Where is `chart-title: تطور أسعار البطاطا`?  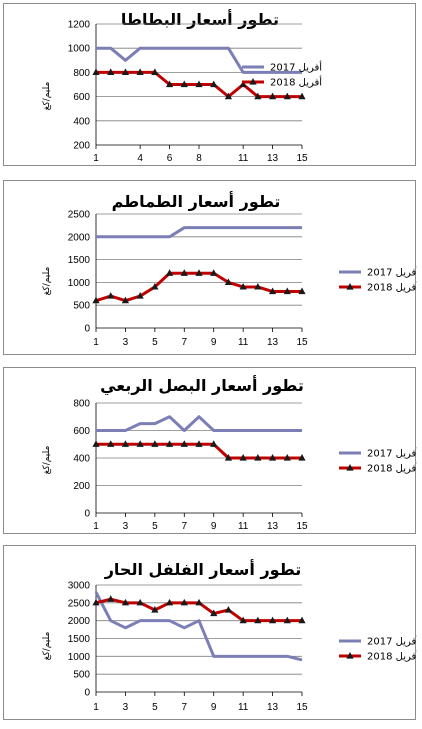 chart-title: تطور أسعار البطاطا is located at coordinates (200, 19).